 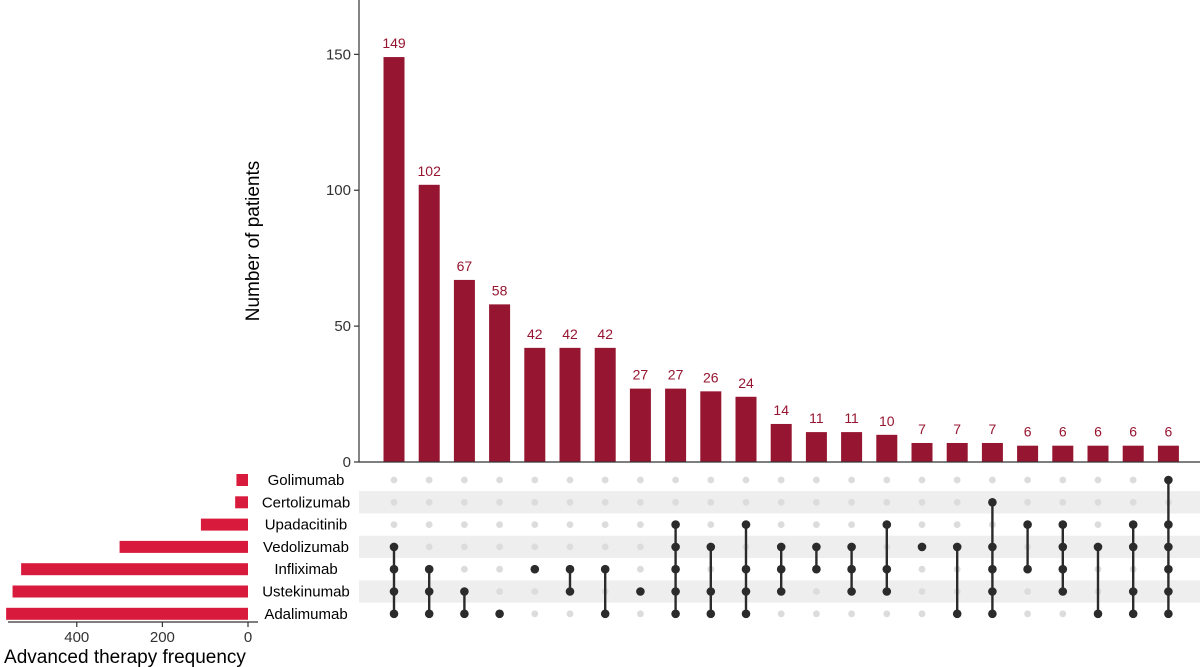 What do you see at coordinates (1028, 432) in the screenshot?
I see `bar-value-label: 6` at bounding box center [1028, 432].